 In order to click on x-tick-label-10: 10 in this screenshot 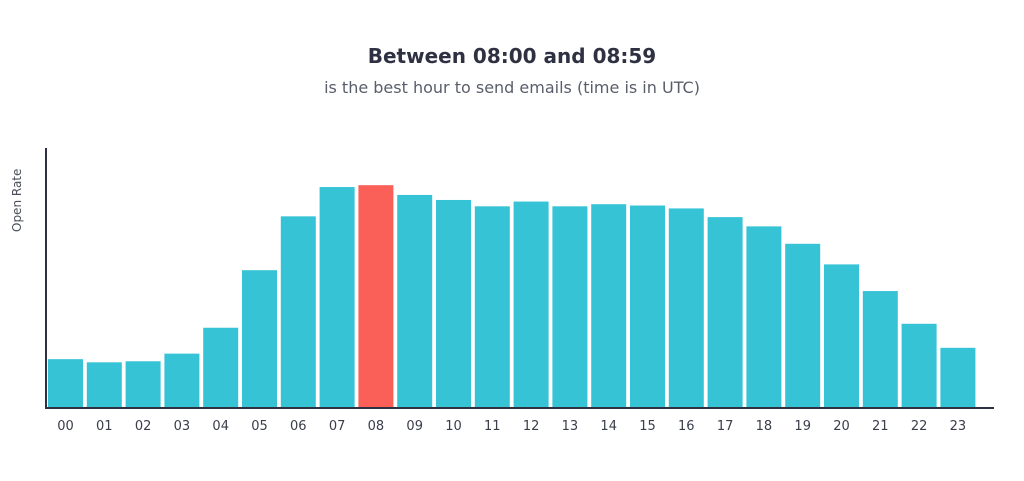, I will do `click(453, 426)`.